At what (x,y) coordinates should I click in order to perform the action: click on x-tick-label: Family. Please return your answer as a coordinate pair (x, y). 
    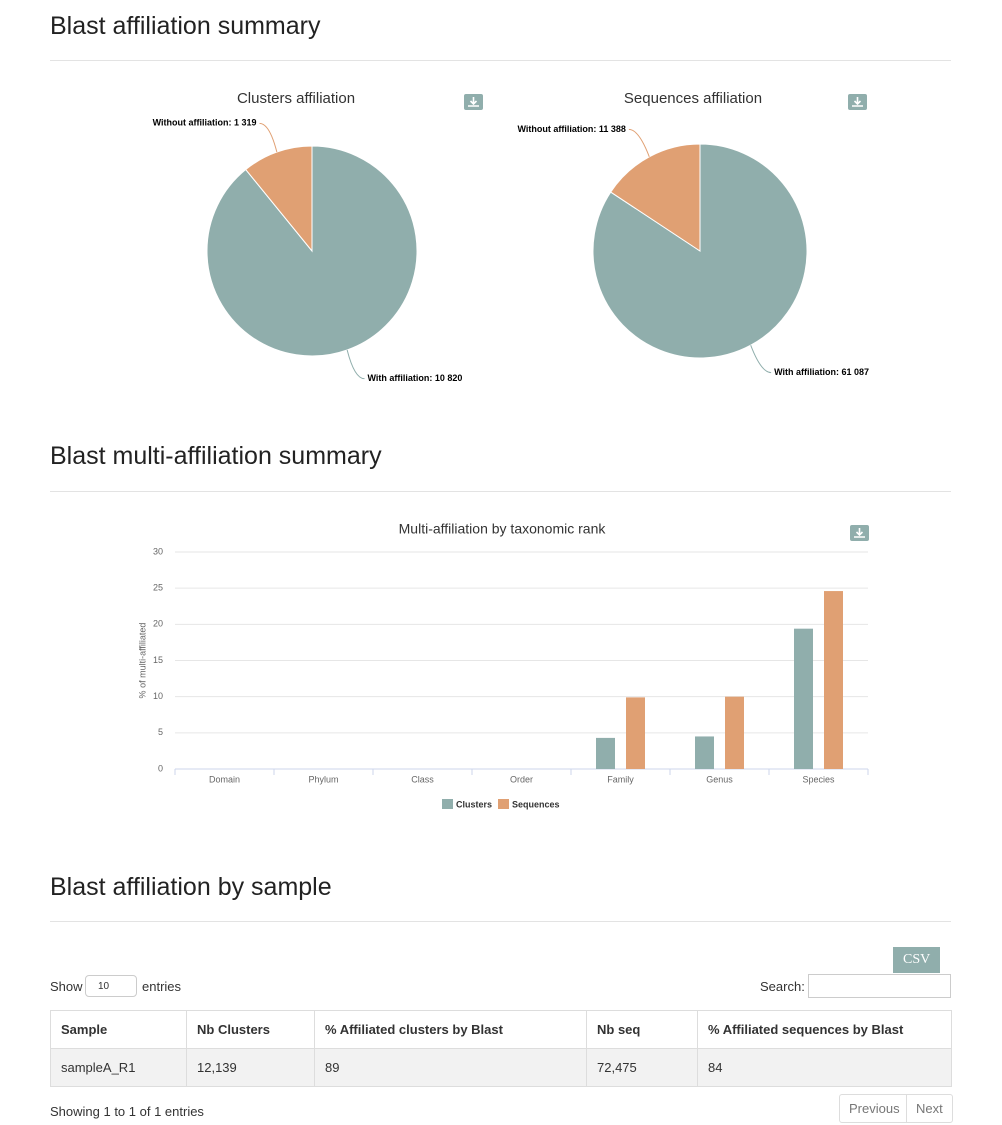
    Looking at the image, I should click on (620, 779).